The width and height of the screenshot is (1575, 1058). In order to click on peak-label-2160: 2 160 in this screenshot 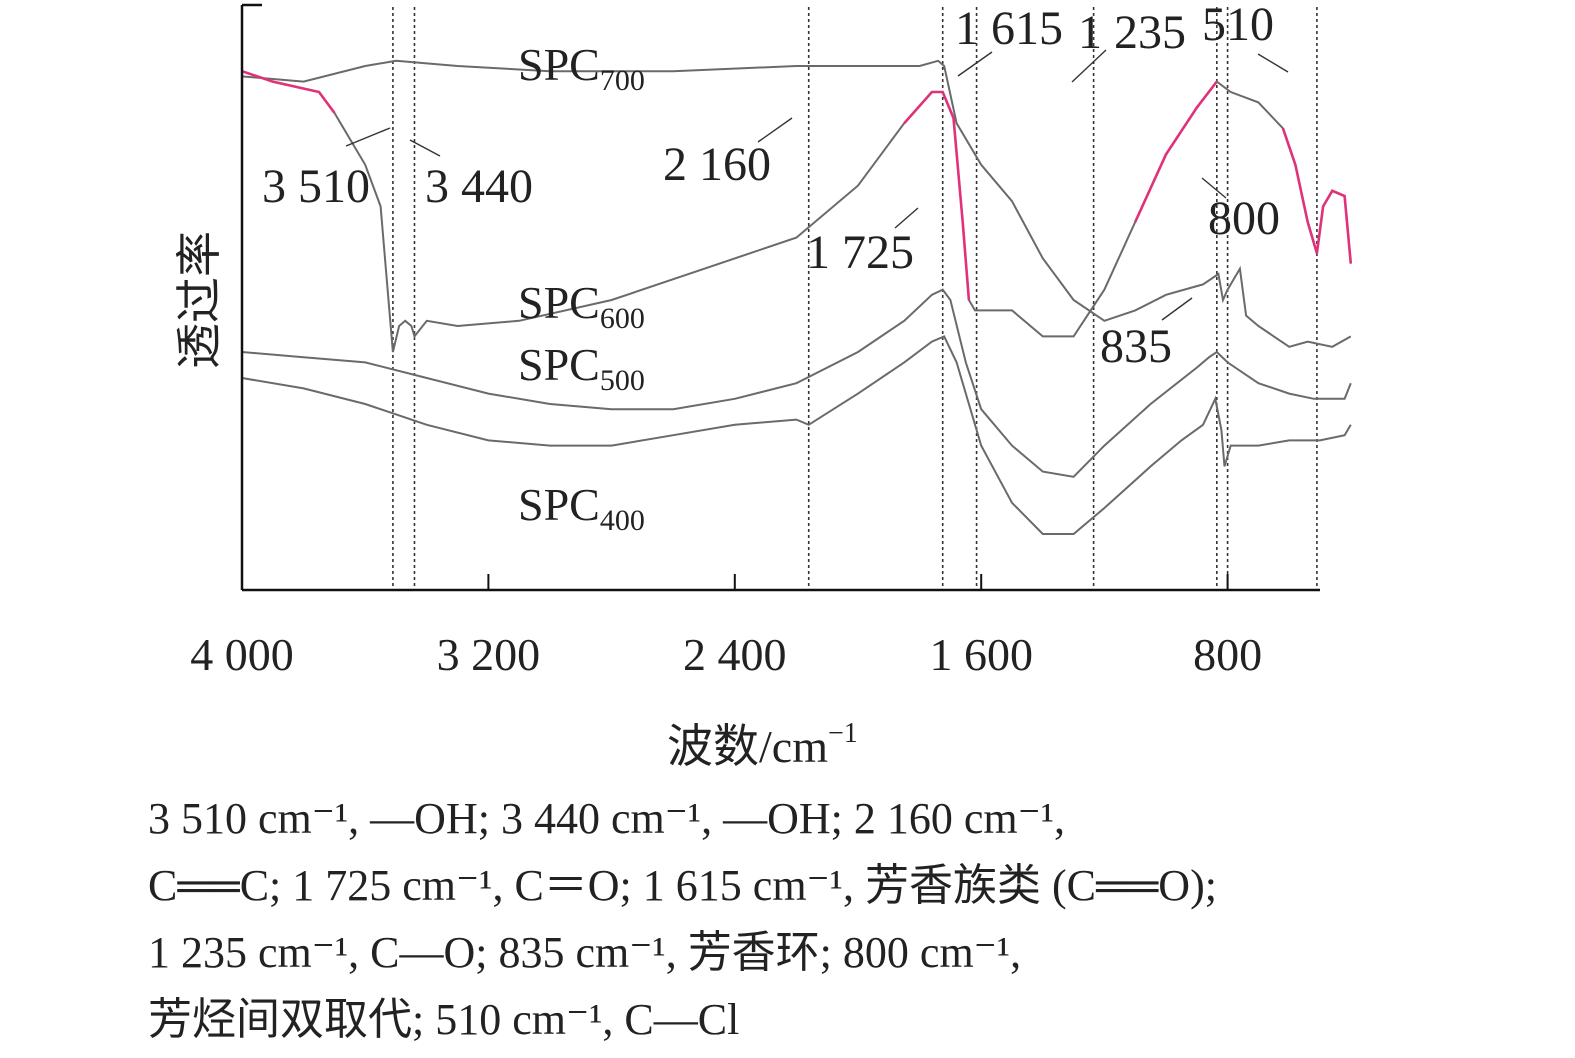, I will do `click(717, 164)`.